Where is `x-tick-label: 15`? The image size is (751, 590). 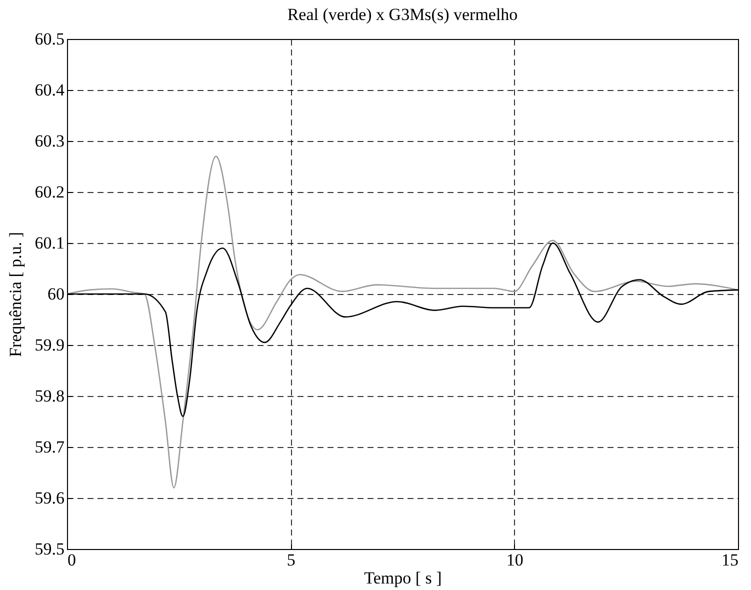
x-tick-label: 15 is located at coordinates (730, 560).